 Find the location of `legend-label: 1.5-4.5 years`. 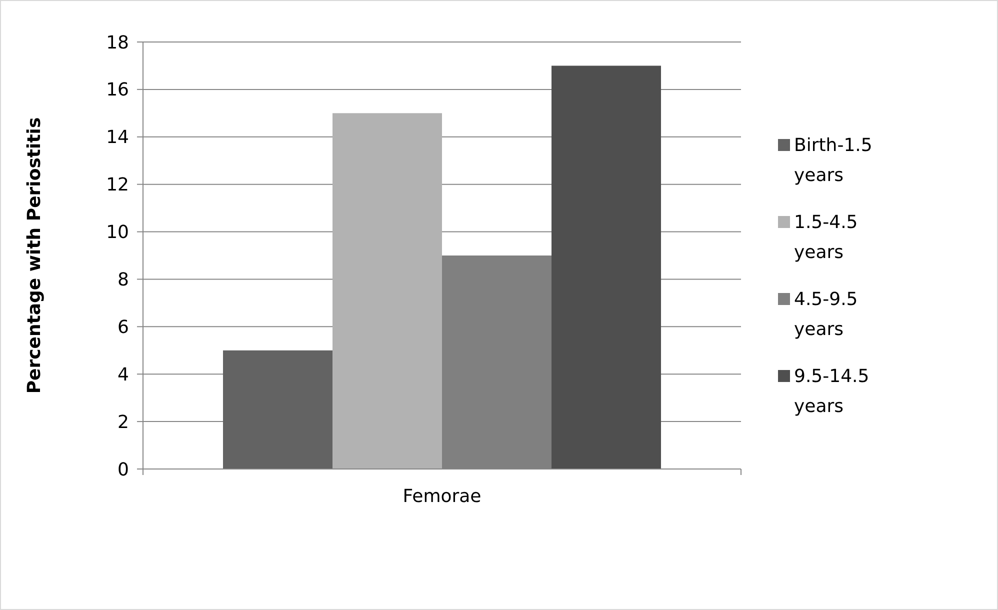

legend-label: 1.5-4.5 years is located at coordinates (826, 237).